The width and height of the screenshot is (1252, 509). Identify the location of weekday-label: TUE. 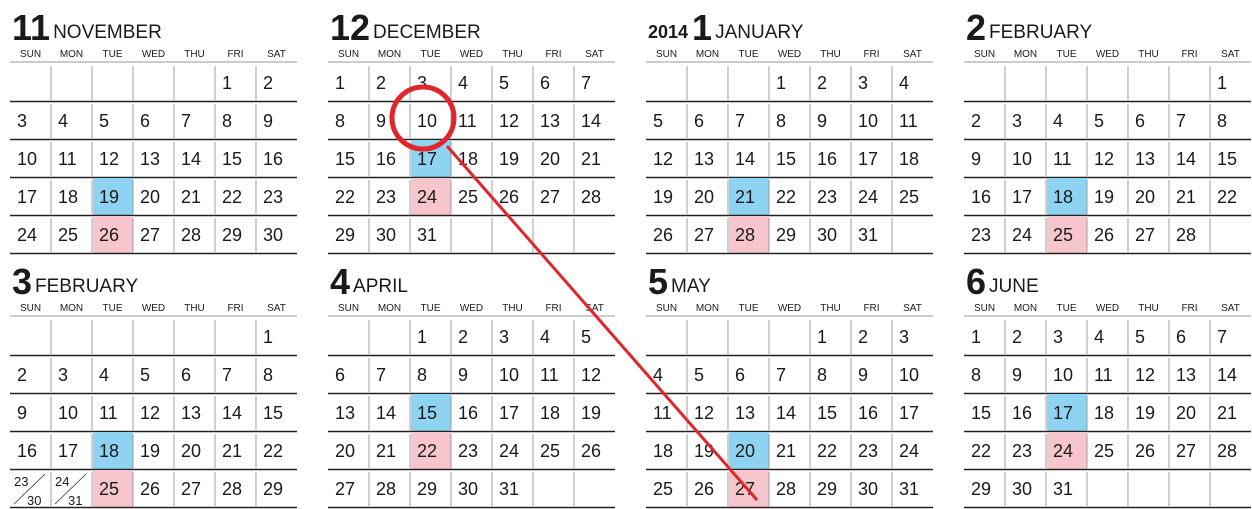
(113, 54).